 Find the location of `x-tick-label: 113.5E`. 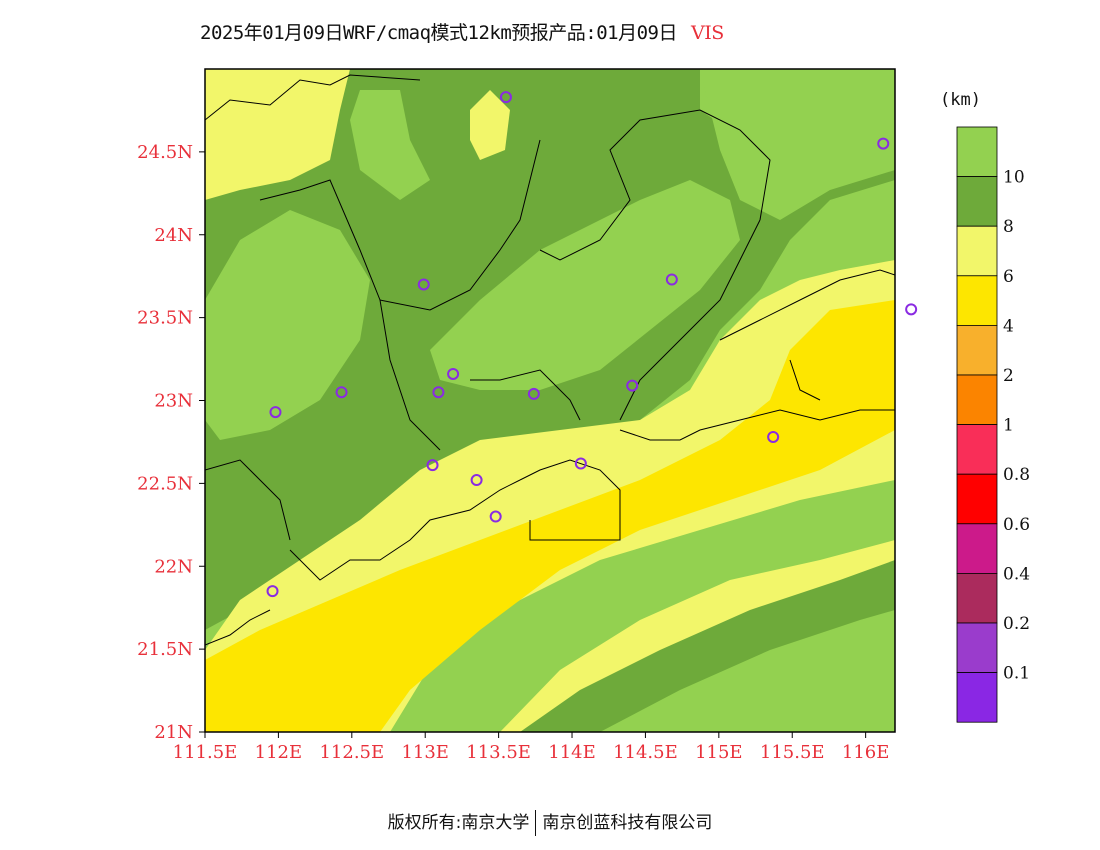

x-tick-label: 113.5E is located at coordinates (498, 752).